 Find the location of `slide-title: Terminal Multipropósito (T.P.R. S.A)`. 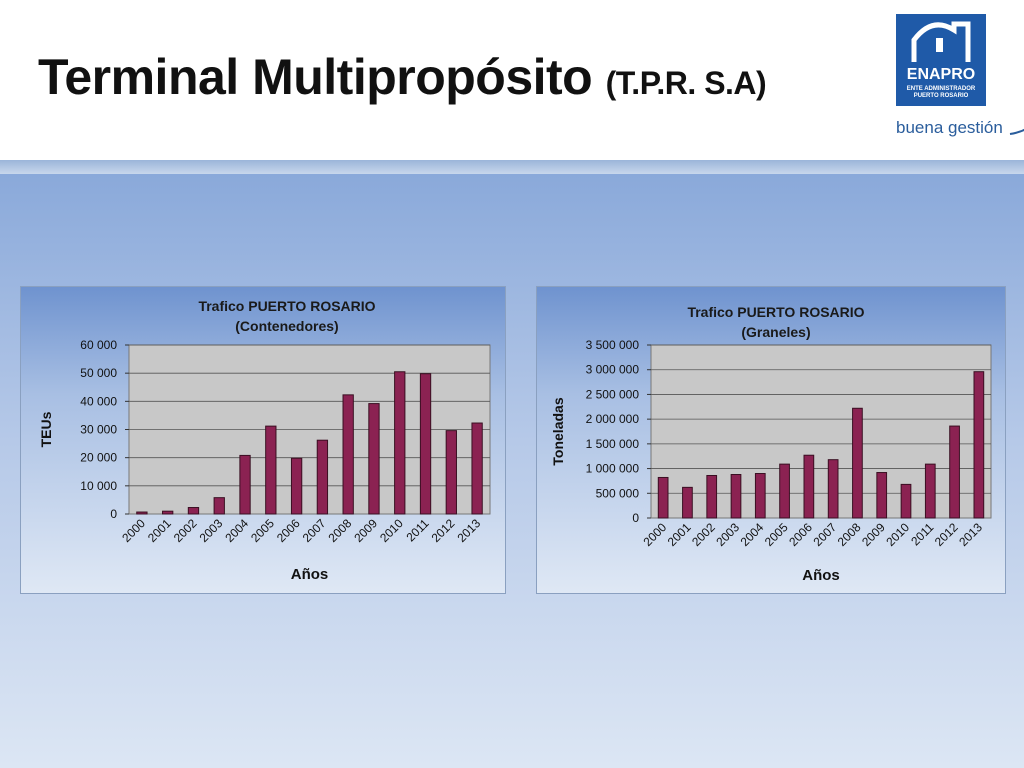

slide-title: Terminal Multipropósito (T.P.R. S.A) is located at coordinates (402, 77).